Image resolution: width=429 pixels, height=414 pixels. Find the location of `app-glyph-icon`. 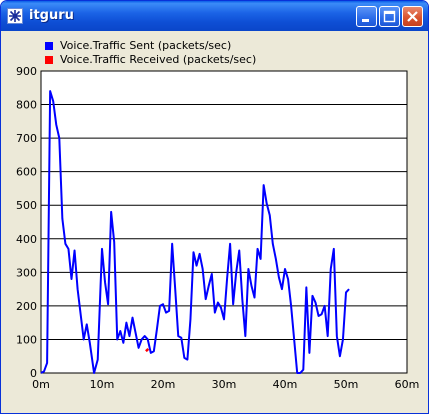

app-glyph-icon is located at coordinates (15, 16).